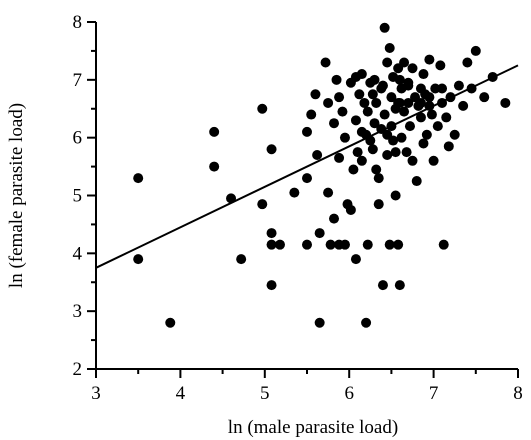  I want to click on y-tick-label: 6, so click(78, 138).